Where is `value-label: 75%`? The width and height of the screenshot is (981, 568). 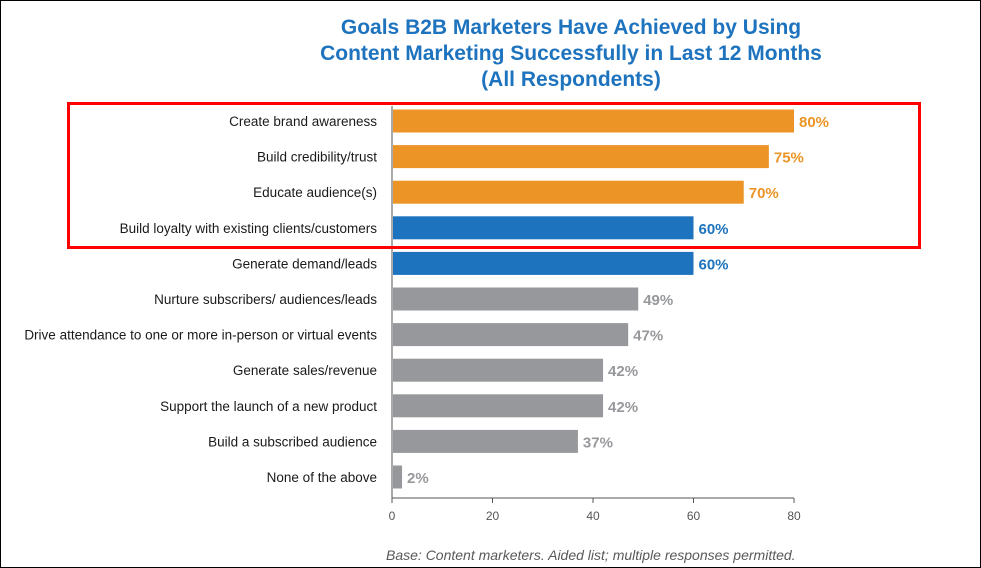
value-label: 75% is located at coordinates (789, 158).